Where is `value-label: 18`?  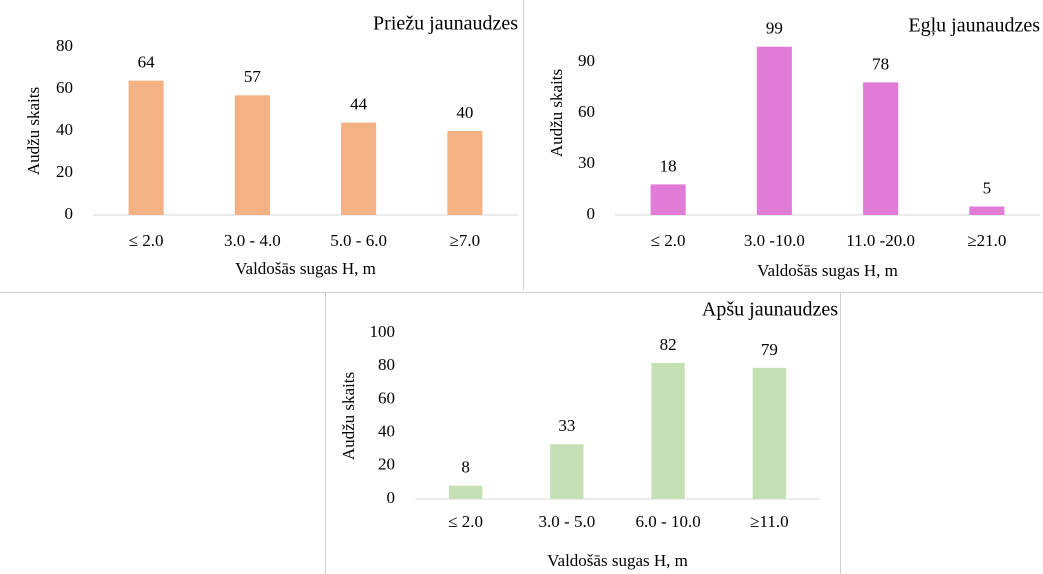 value-label: 18 is located at coordinates (668, 165).